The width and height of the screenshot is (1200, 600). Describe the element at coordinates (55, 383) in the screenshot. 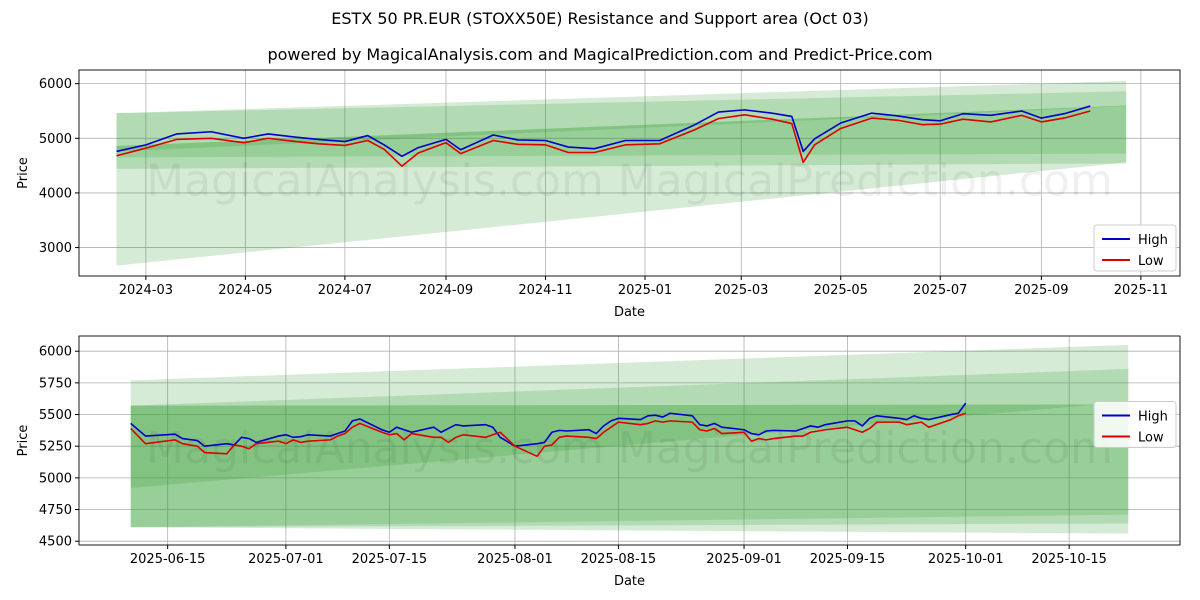

I see `y-tick-label: 5750` at that location.